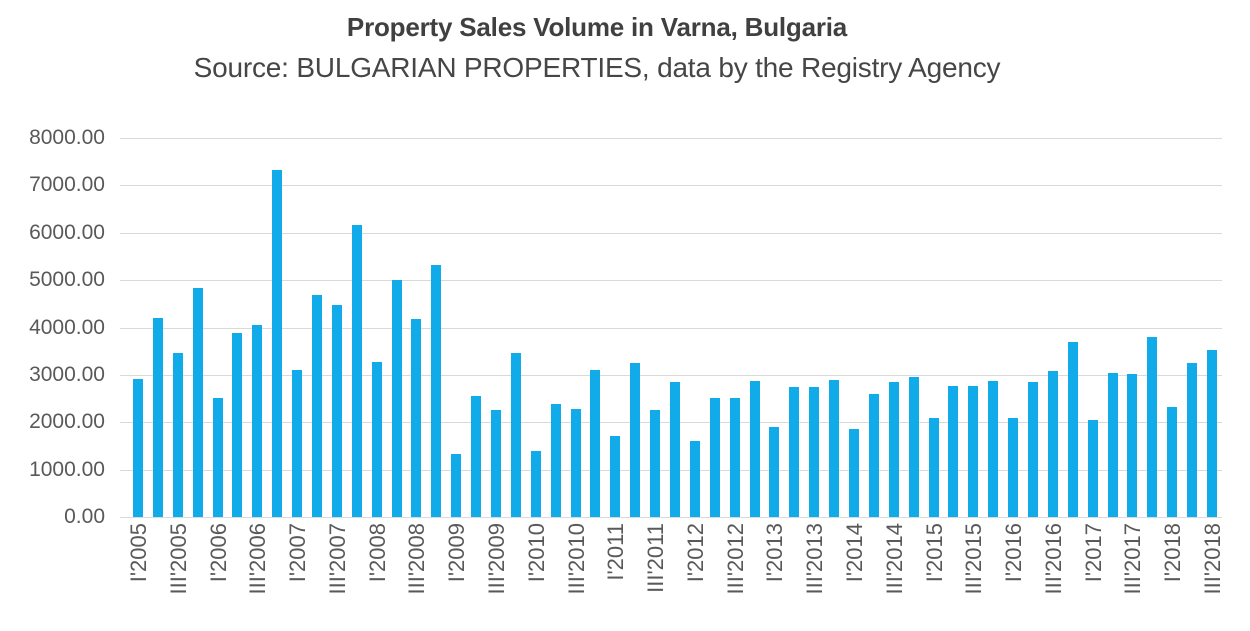 The image size is (1250, 631). What do you see at coordinates (417, 559) in the screenshot?
I see `x-axis-tick-label: III'2008` at bounding box center [417, 559].